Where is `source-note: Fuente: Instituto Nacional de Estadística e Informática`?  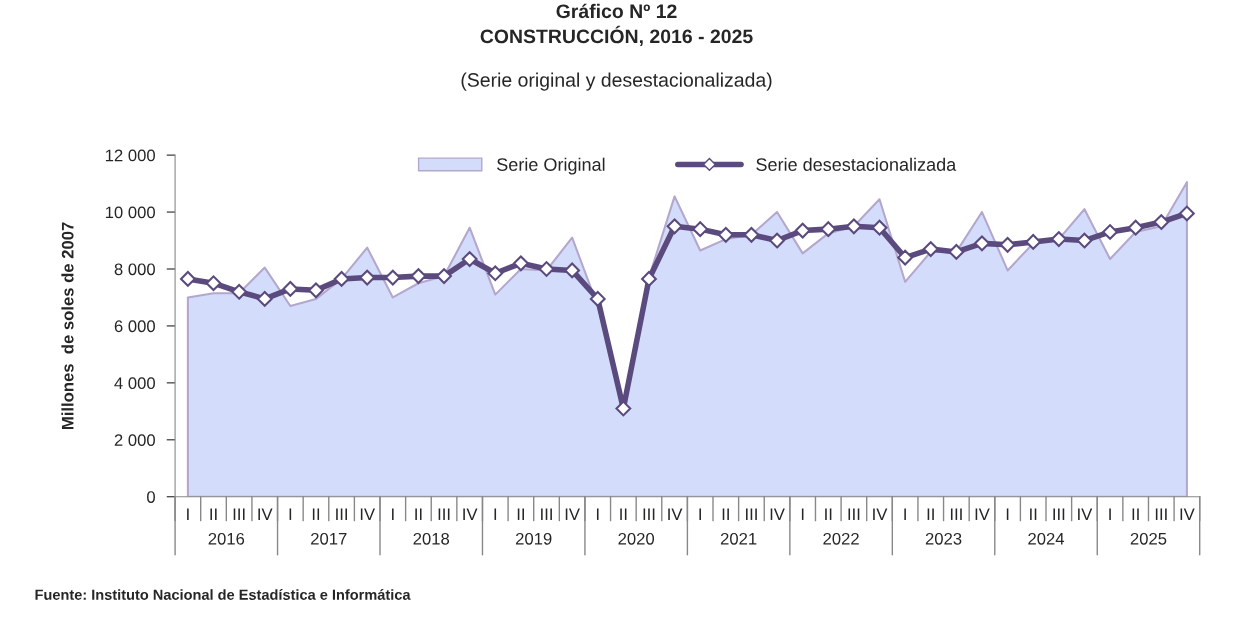
source-note: Fuente: Instituto Nacional de Estadística e Informática is located at coordinates (223, 594).